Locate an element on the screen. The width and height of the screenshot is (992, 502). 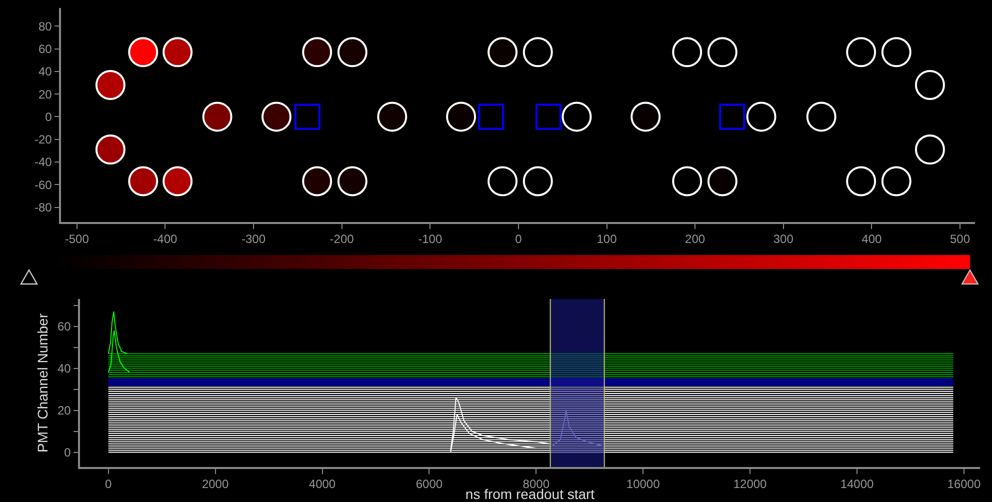
x-tick-label: 6000 is located at coordinates (429, 484).